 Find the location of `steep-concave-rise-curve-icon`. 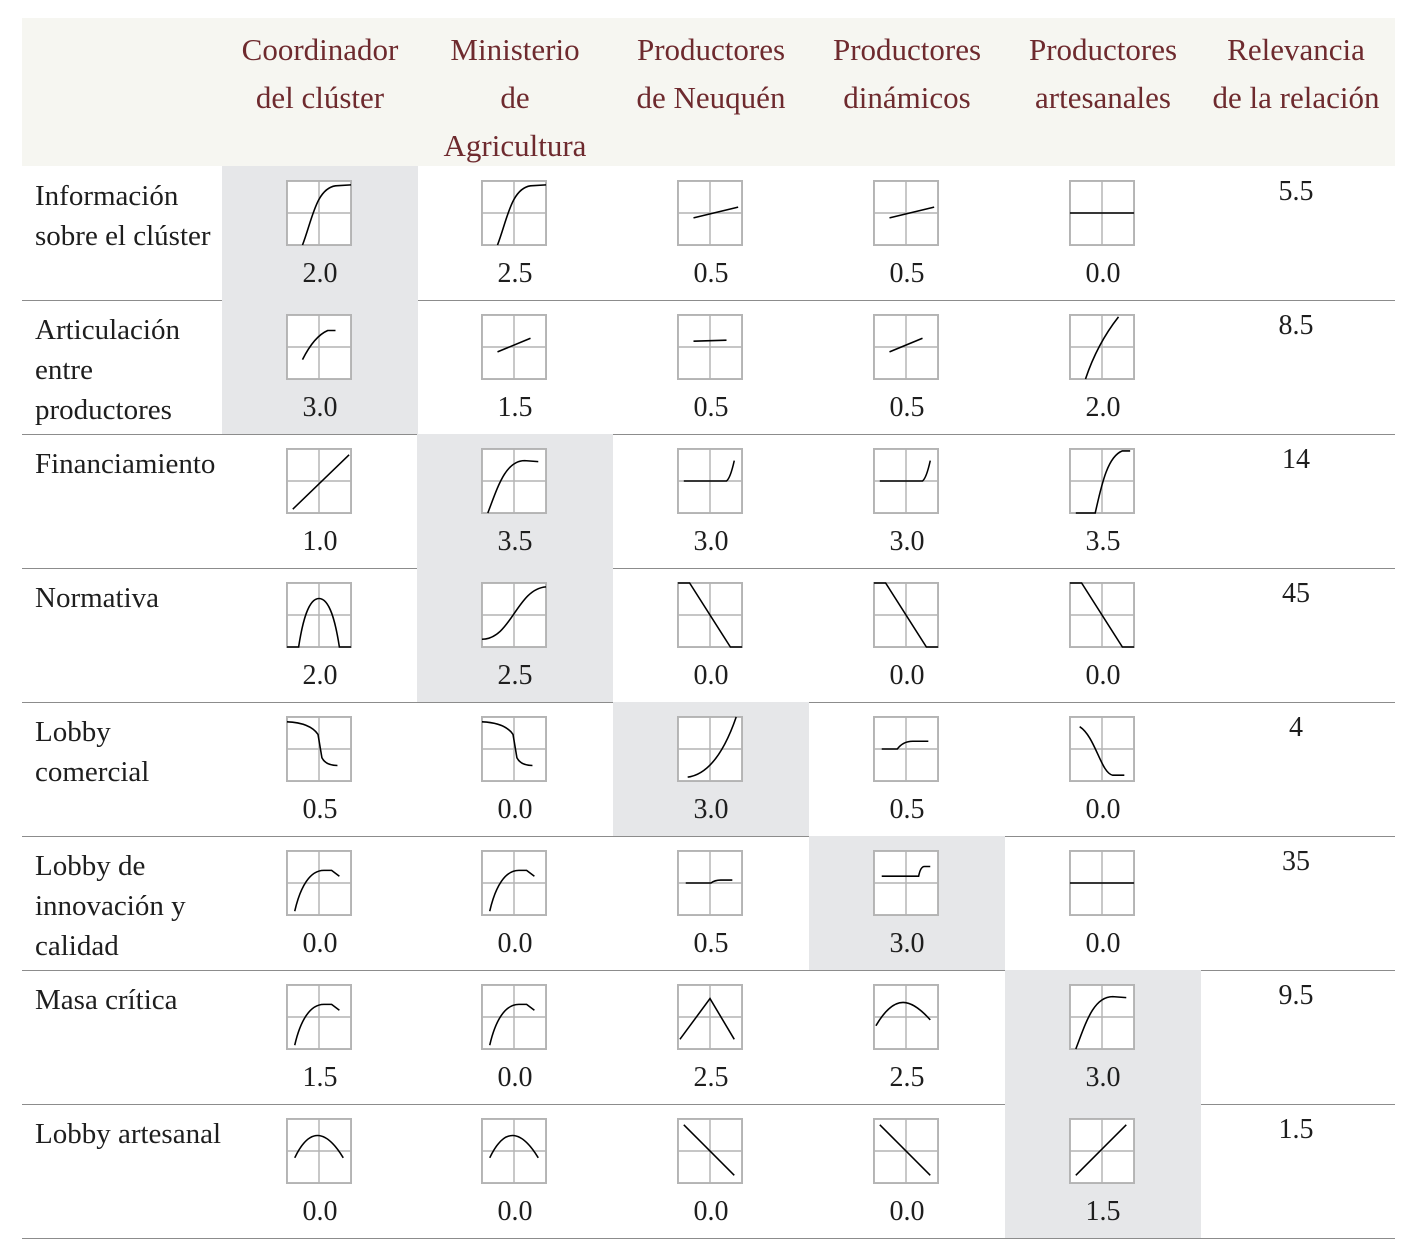

steep-concave-rise-curve-icon is located at coordinates (1102, 347).